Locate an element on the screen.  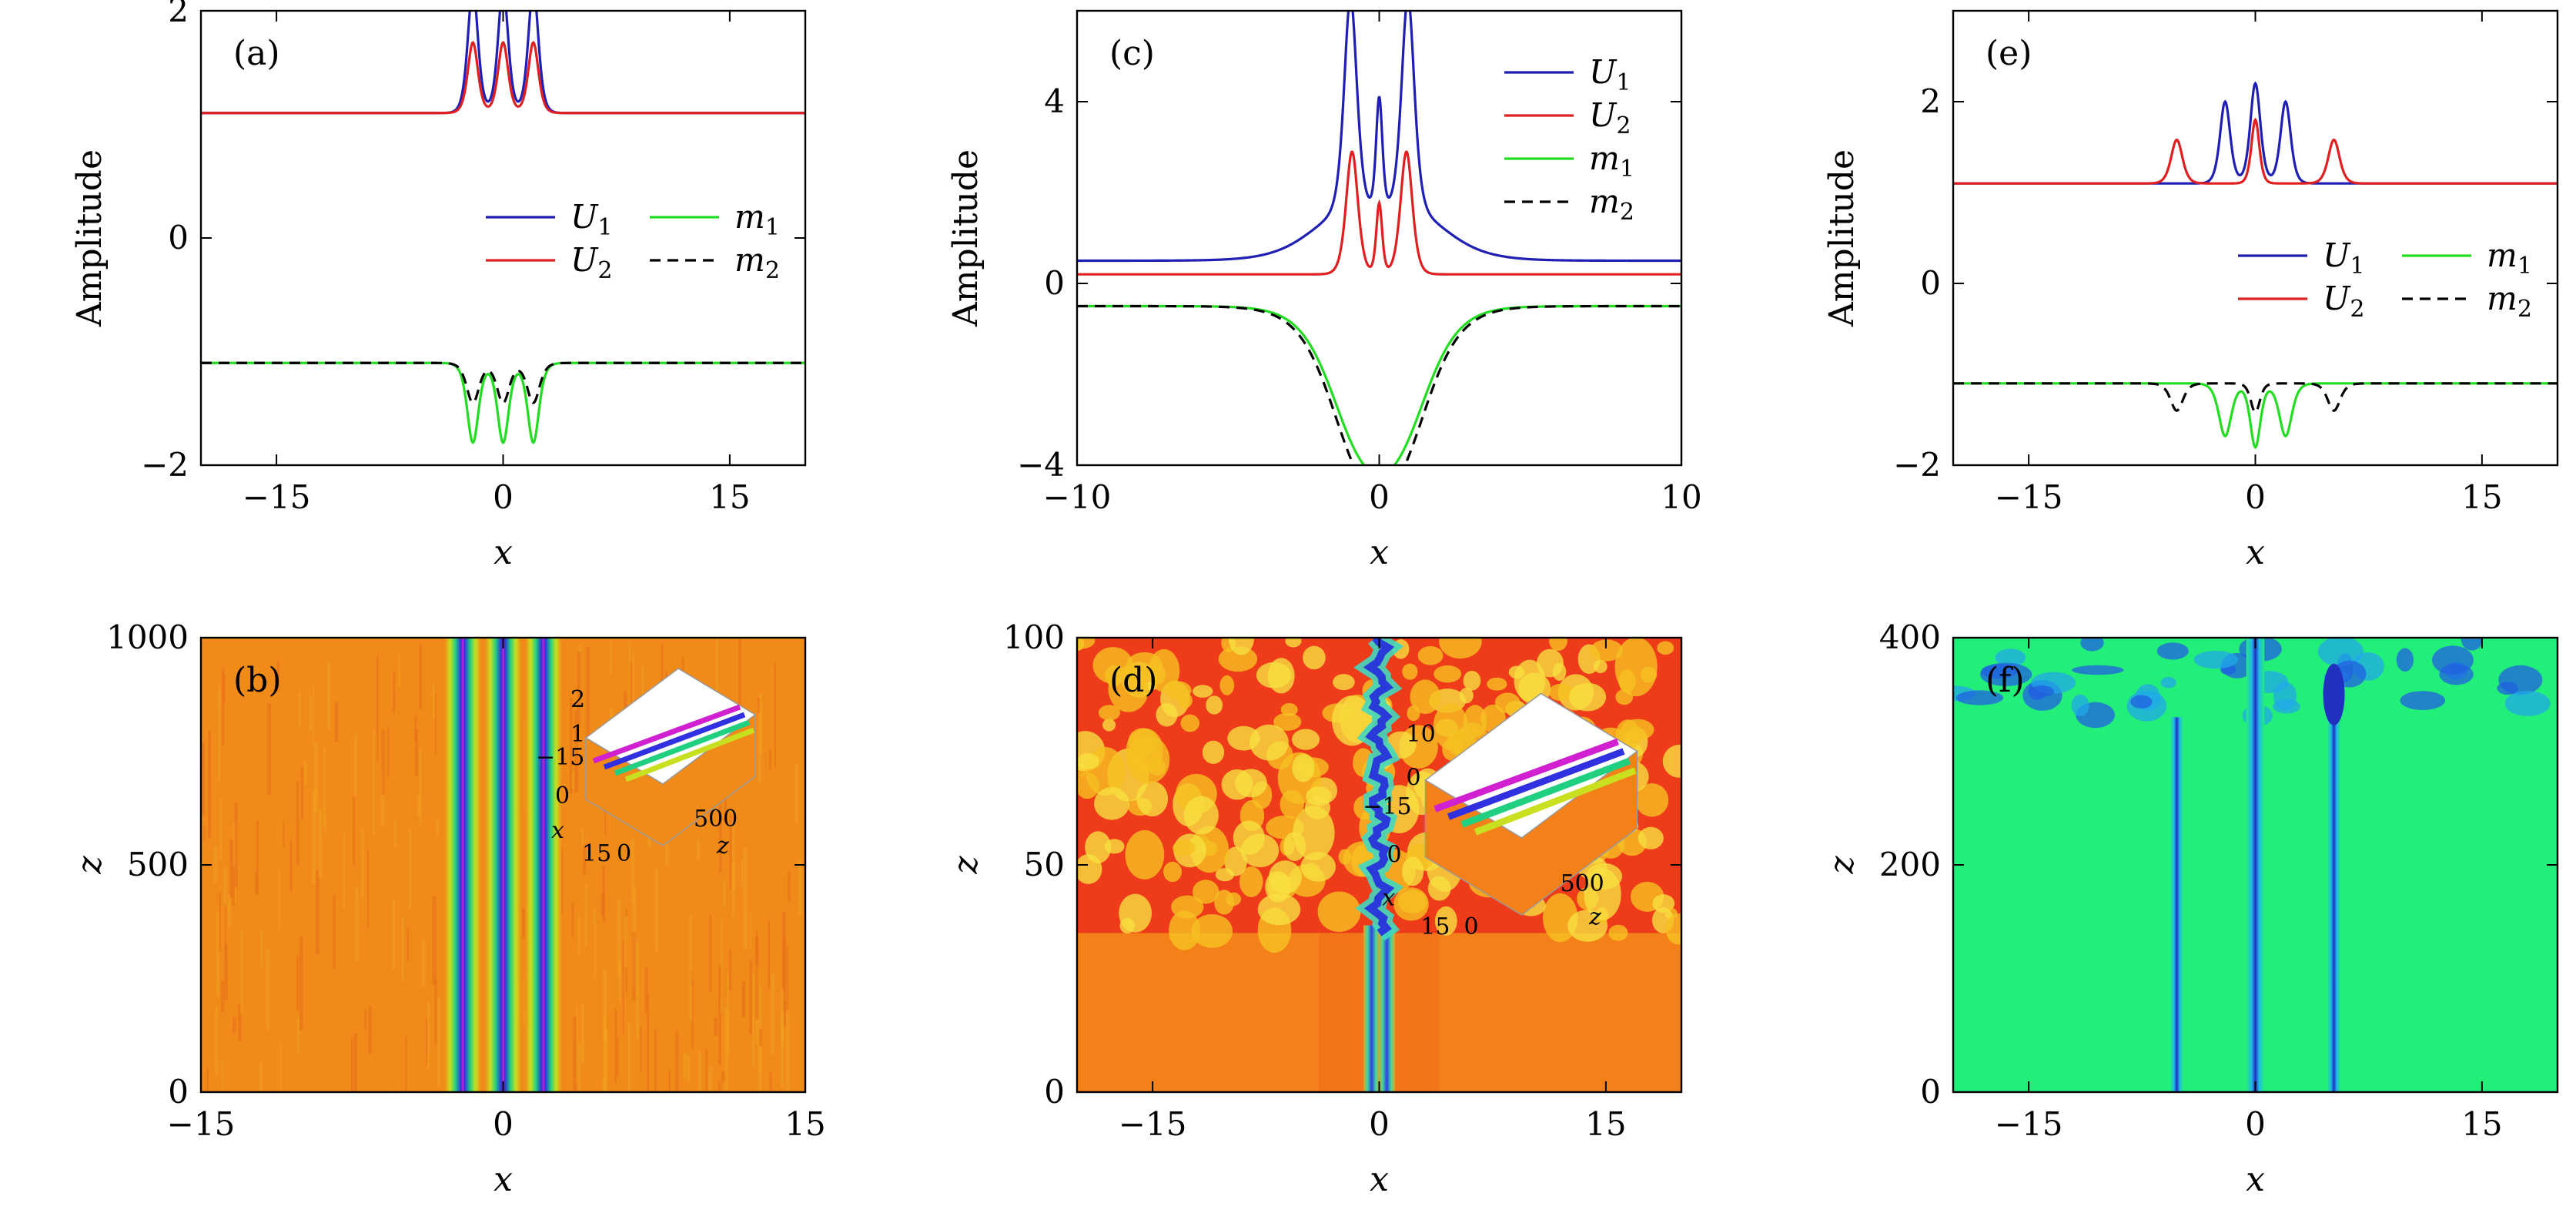
axes-a: −15 0 15 −2 0 2 x Amplitude (a) is located at coordinates (439, 286).